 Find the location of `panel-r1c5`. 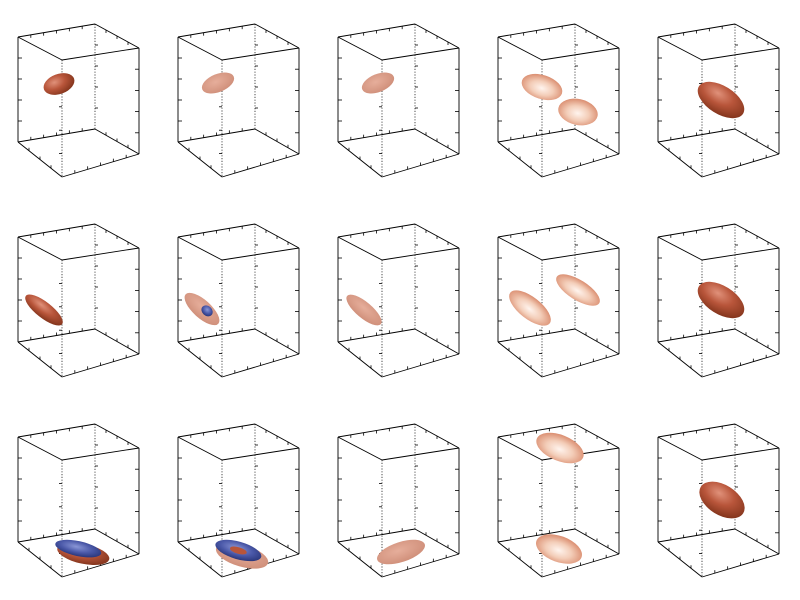

panel-r1c5 is located at coordinates (718, 100).